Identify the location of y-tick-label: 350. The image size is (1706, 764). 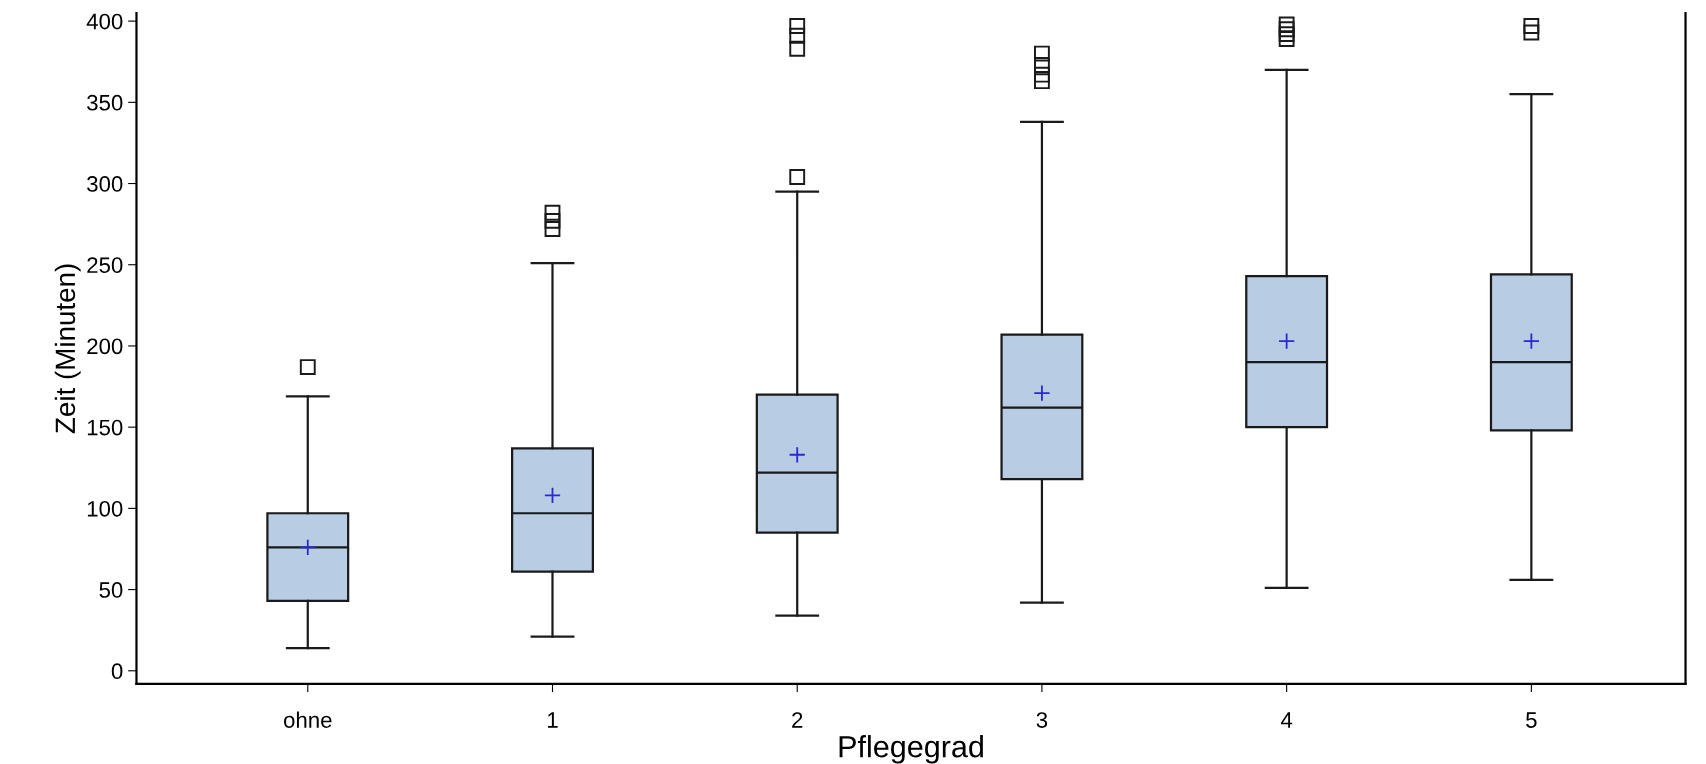
(105, 102).